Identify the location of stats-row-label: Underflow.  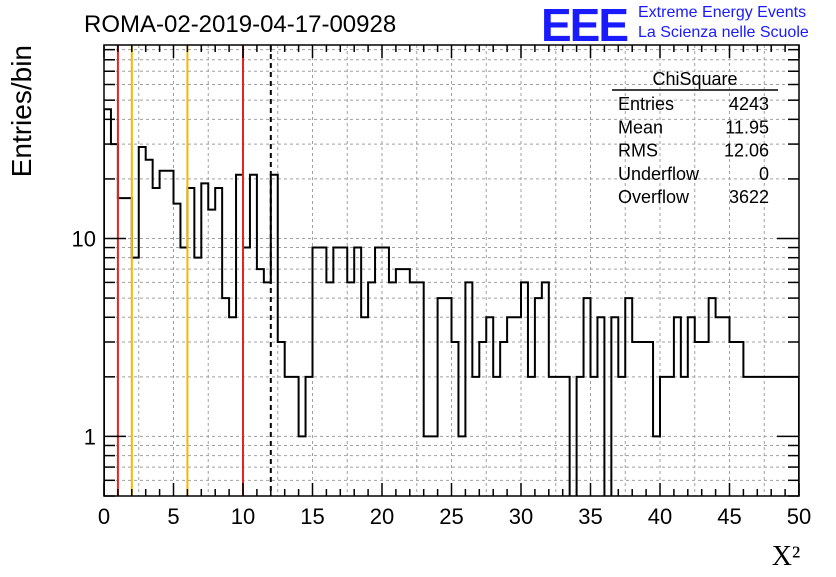
(659, 174).